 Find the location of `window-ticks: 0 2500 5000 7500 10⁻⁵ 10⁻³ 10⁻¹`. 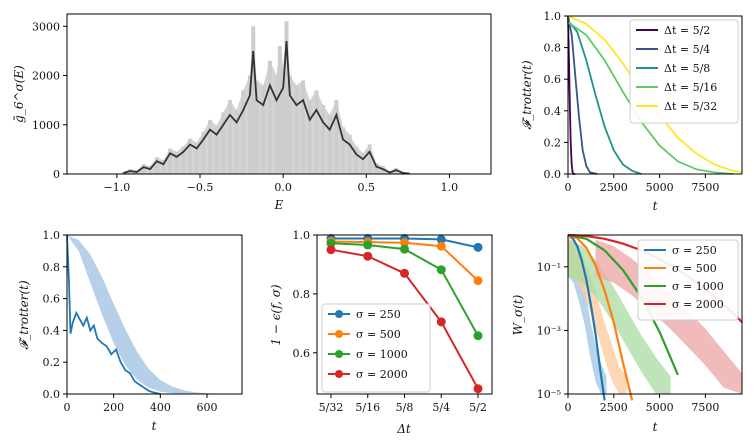

window-ticks: 0 2500 5000 7500 10⁻⁵ 10⁻³ 10⁻¹ is located at coordinates (628, 337).